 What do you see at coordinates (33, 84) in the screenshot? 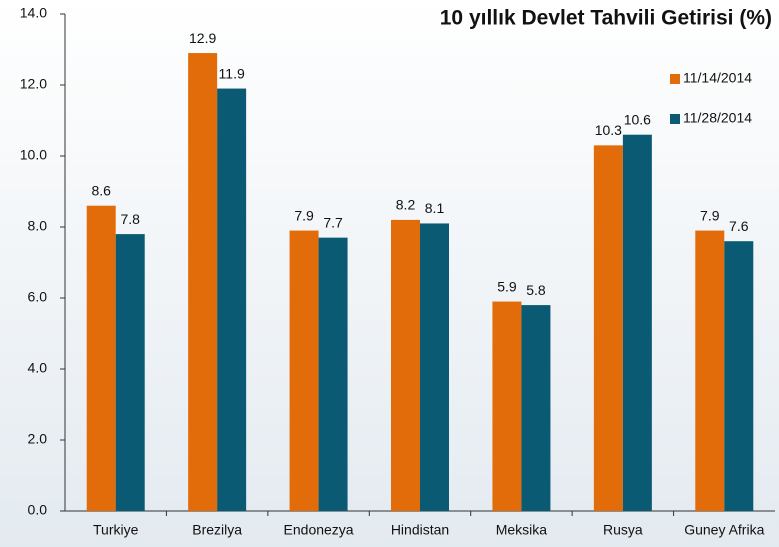
I see `y-tick-label: 12.0` at bounding box center [33, 84].